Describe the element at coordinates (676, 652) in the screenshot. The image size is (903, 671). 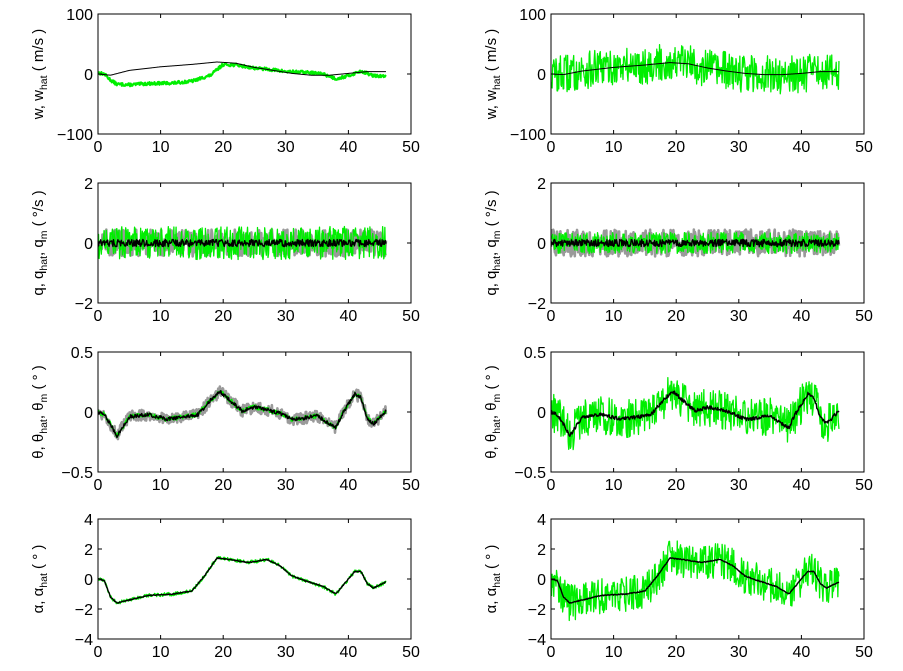
I see `chart-4-2-x-tick-label: 20` at that location.